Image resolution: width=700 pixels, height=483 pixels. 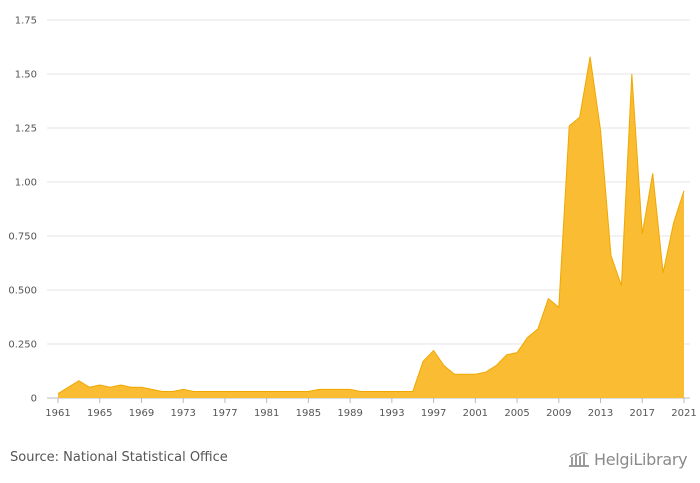 I want to click on x-tick-label: 1965, so click(x=99, y=413).